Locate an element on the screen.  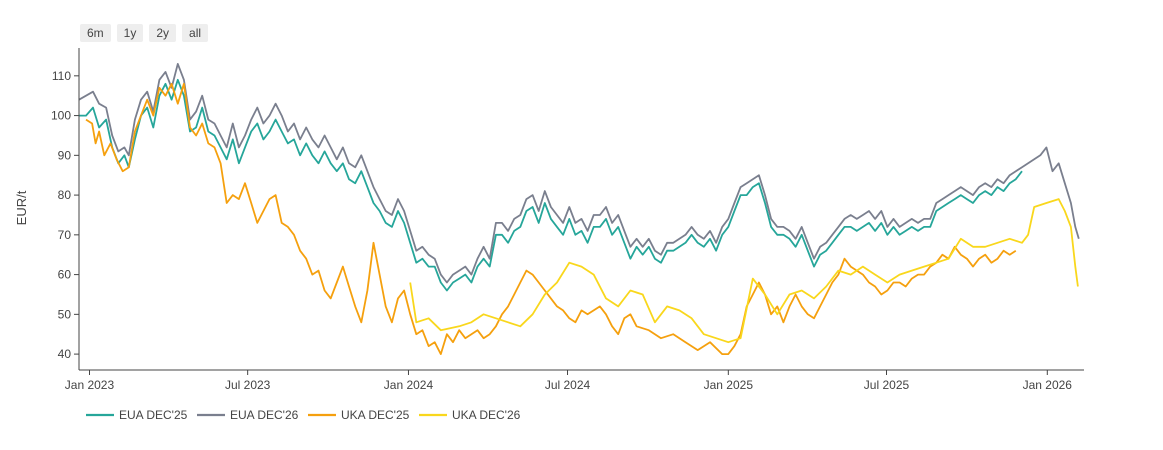
legend-label: EUA DEC'25 is located at coordinates (153, 415).